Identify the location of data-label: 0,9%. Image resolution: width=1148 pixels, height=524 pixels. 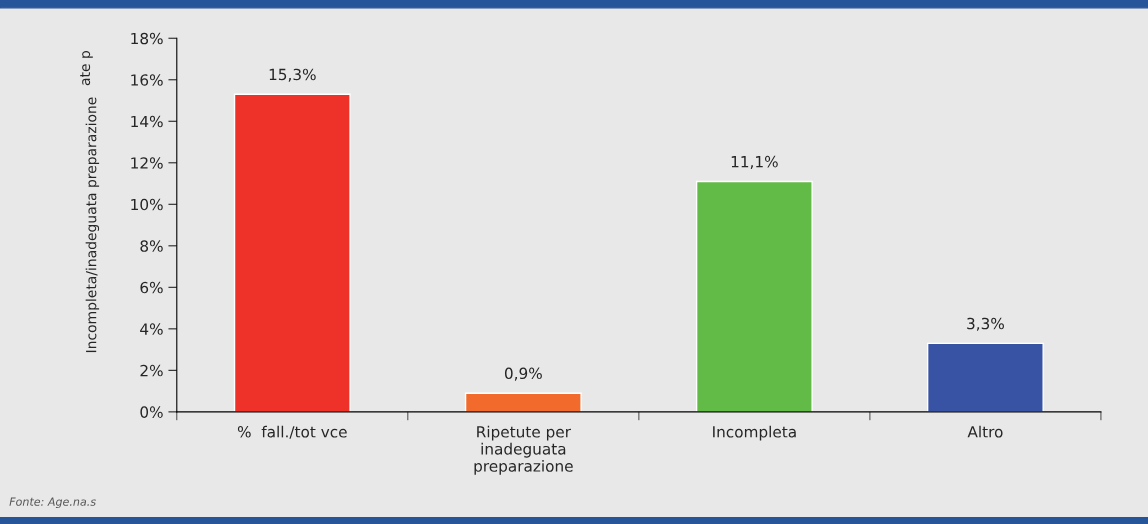
(523, 374).